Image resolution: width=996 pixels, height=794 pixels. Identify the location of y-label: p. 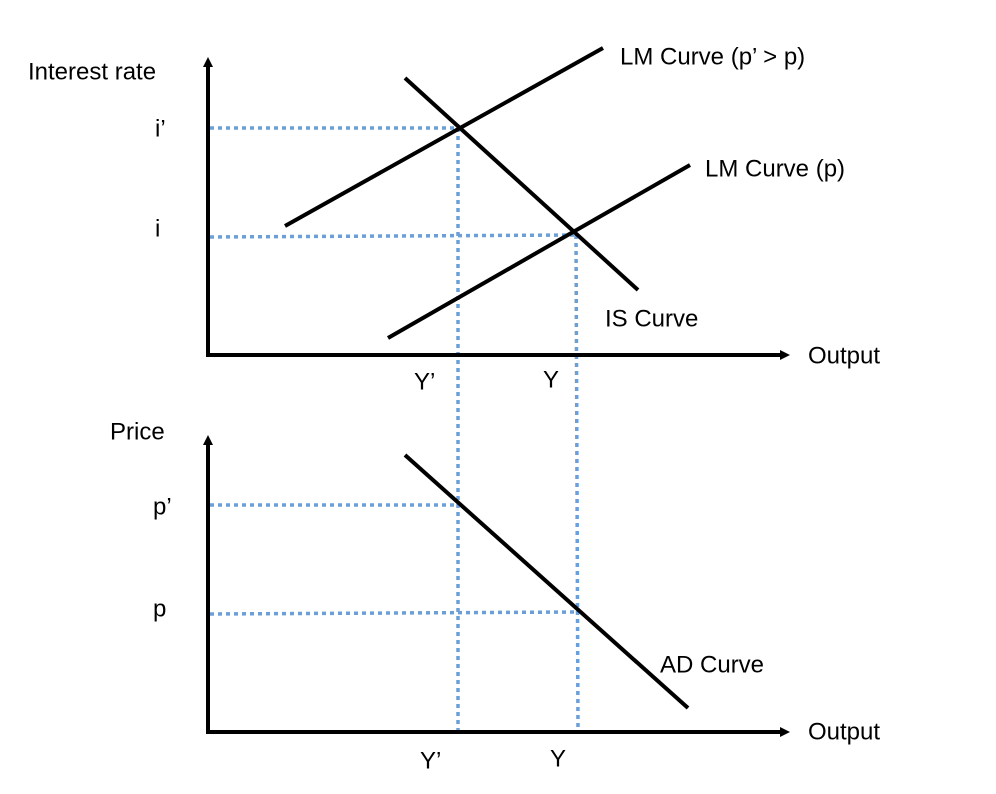
(159, 608).